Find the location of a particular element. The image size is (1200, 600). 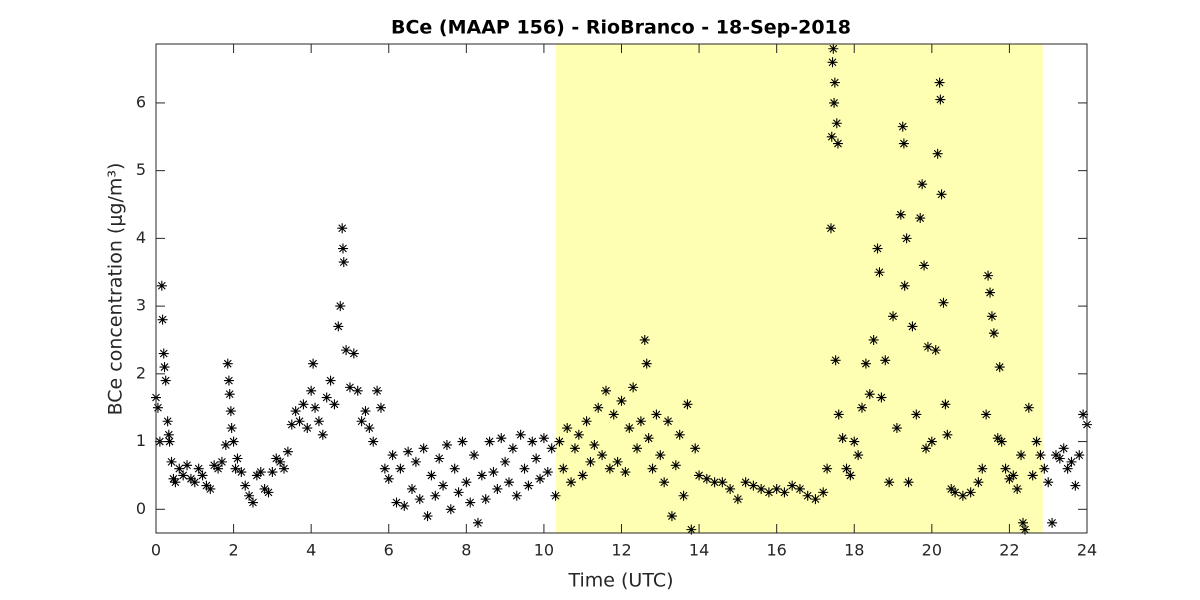

y-tick-label: 5 is located at coordinates (141, 169).